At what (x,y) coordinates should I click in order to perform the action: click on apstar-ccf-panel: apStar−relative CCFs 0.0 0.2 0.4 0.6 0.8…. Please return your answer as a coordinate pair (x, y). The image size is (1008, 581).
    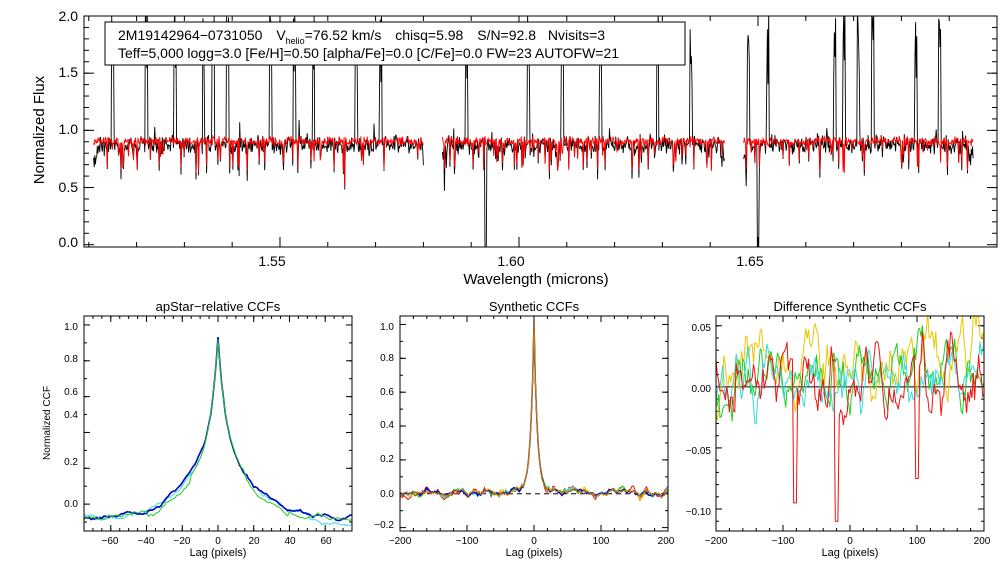
    Looking at the image, I should click on (197, 429).